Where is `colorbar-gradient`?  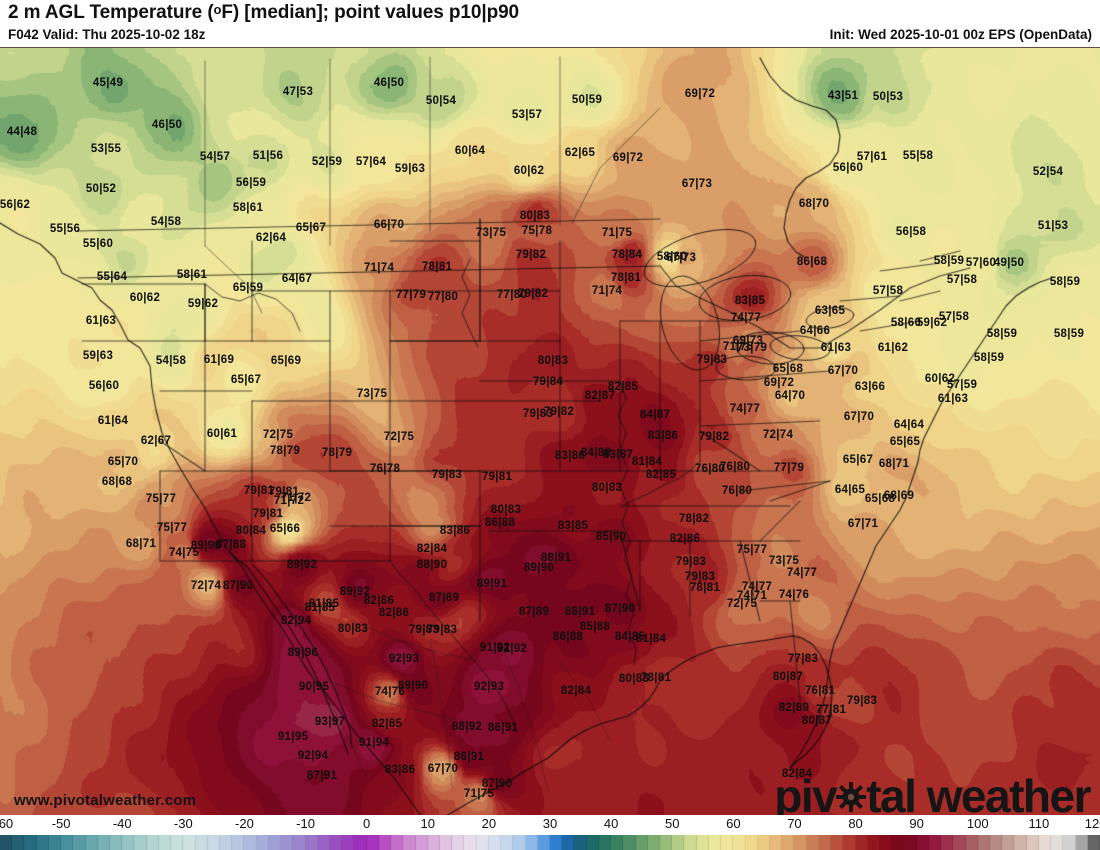 colorbar-gradient is located at coordinates (550, 842).